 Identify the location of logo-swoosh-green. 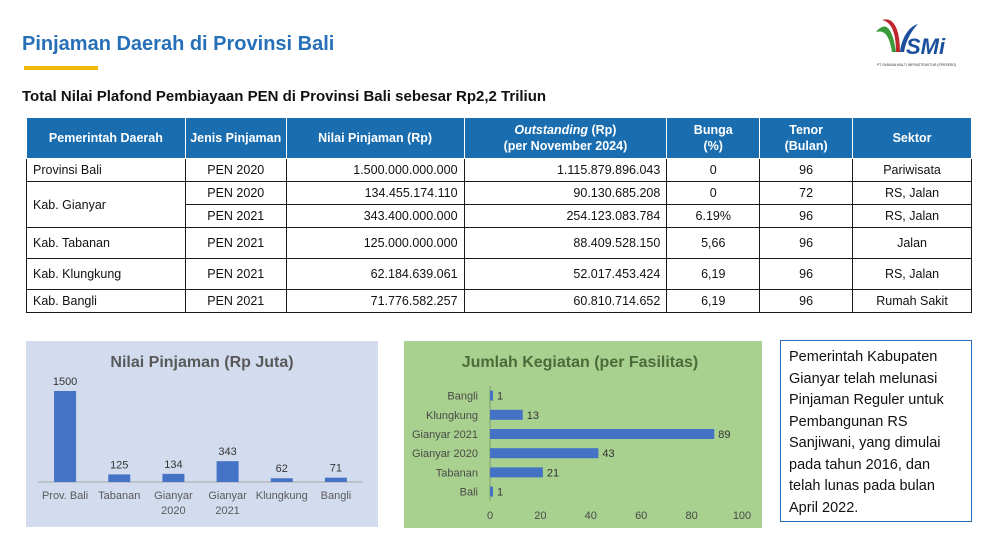
(886, 39).